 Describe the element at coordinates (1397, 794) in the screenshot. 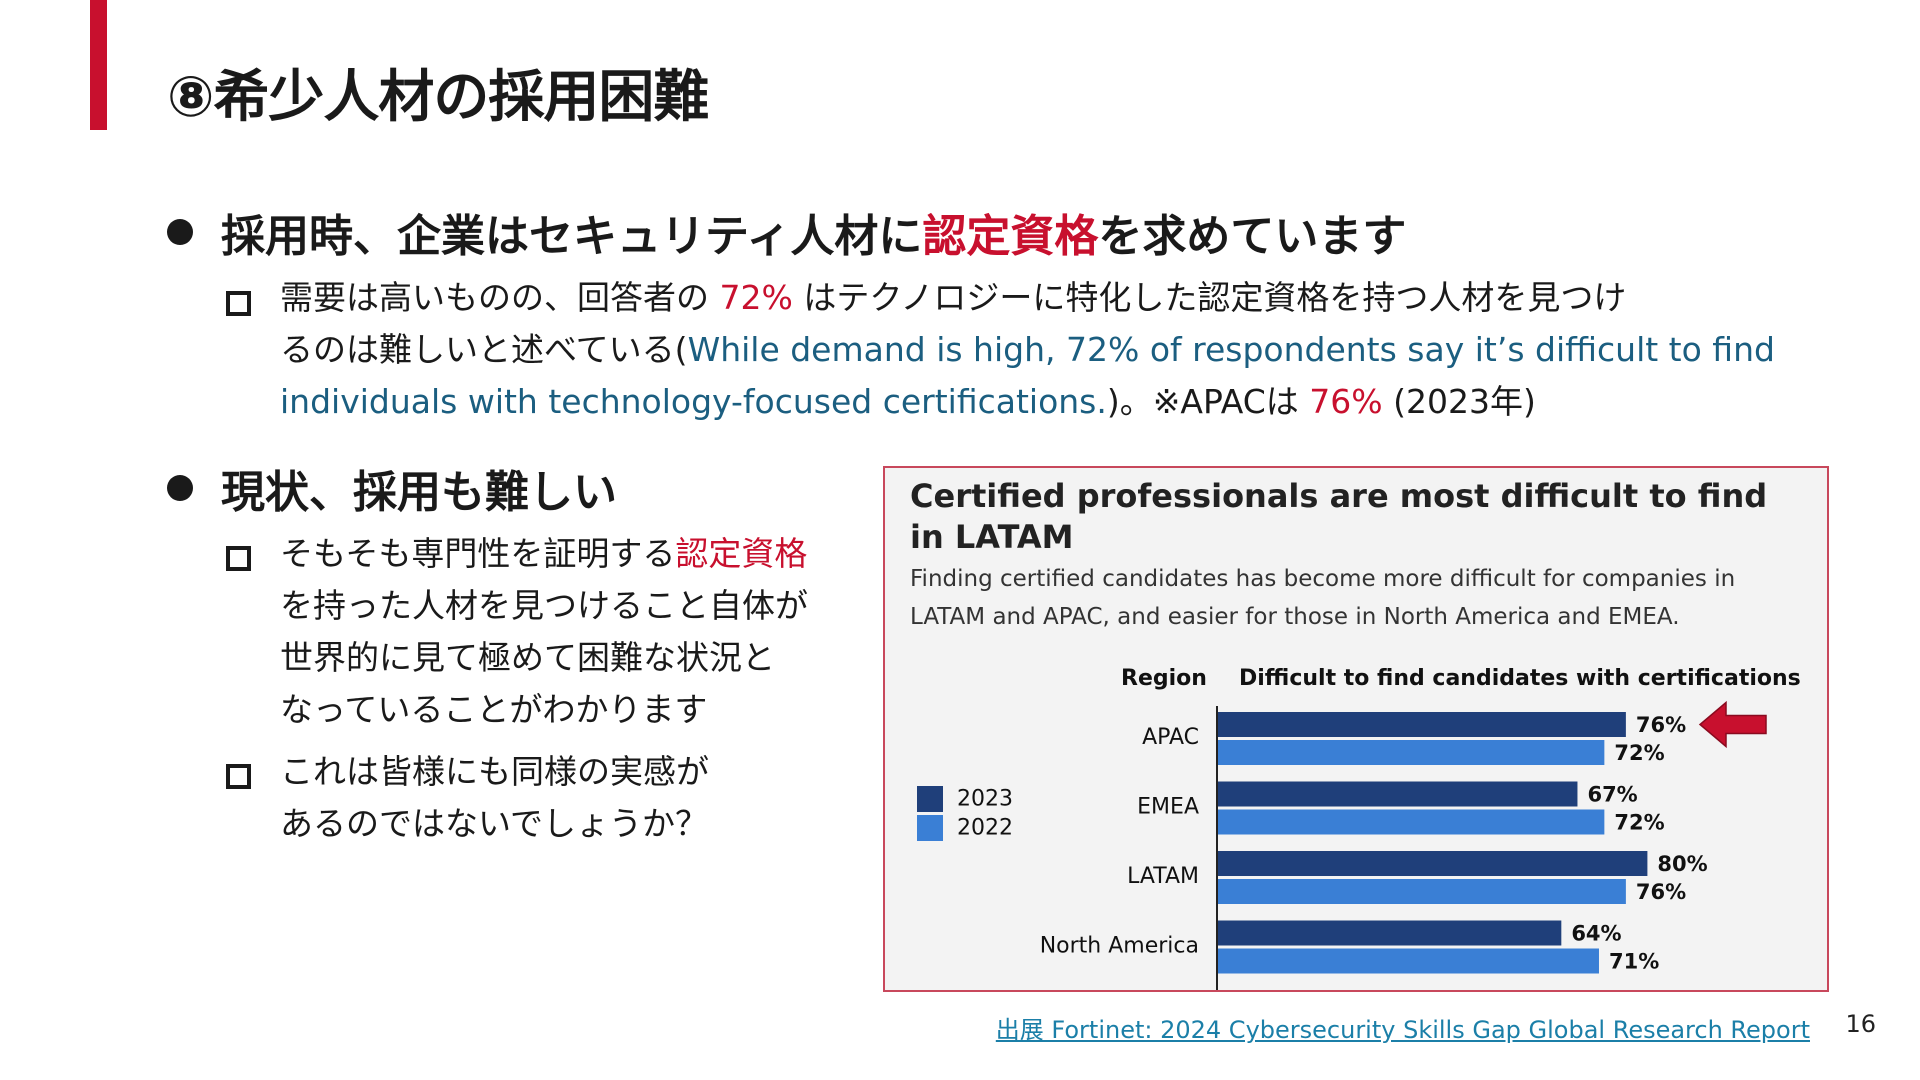

I see `bar-2023-emea` at that location.